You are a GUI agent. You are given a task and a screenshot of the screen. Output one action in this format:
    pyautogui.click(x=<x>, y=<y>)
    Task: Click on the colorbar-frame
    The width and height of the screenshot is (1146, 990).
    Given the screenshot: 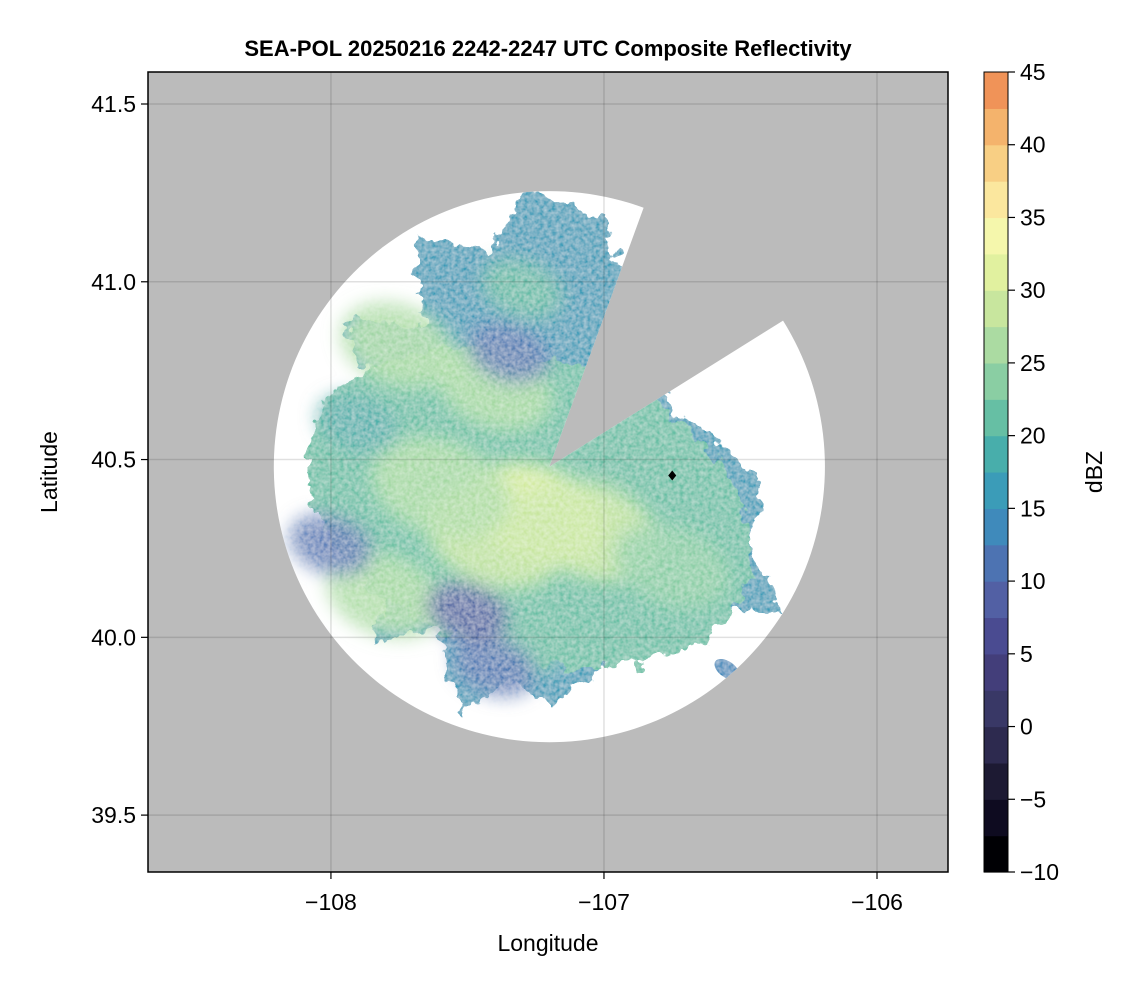 What is the action you would take?
    pyautogui.click(x=996, y=472)
    